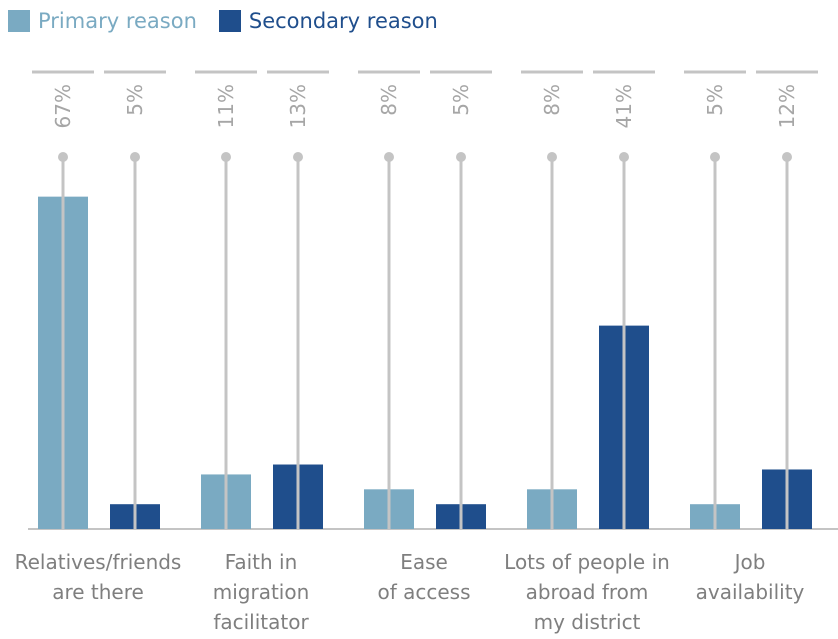 The height and width of the screenshot is (639, 838). What do you see at coordinates (63, 106) in the screenshot?
I see `value-label-0-0: 67%` at bounding box center [63, 106].